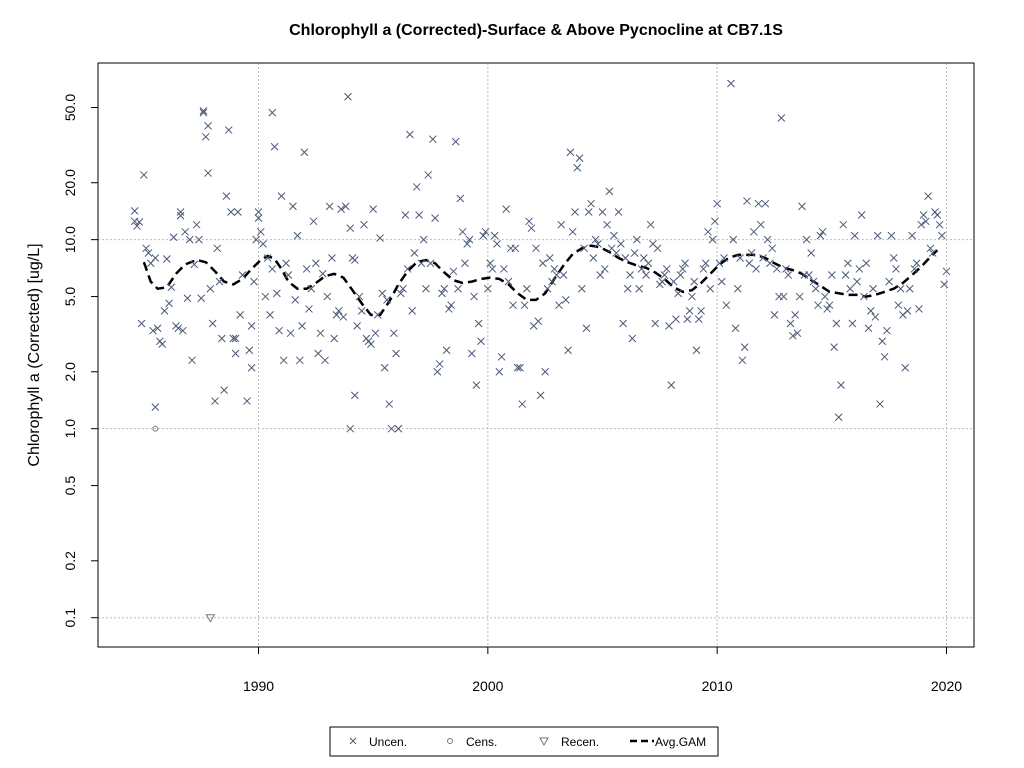 This screenshot has height=768, width=1024. I want to click on legend-gam-label: Avg.GAM, so click(680, 742).